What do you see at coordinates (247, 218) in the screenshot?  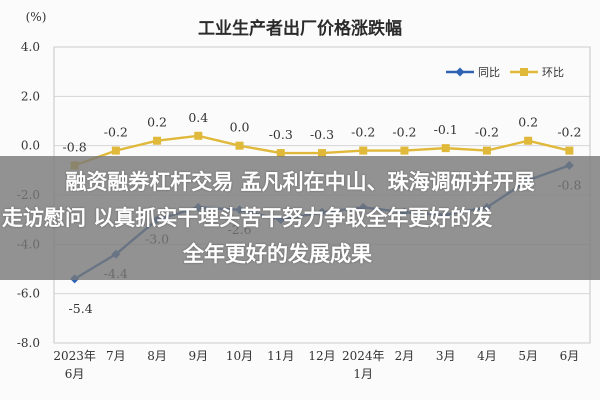 I see `banner-line-2: 走访慰问 以真抓实干埋头苦干努力争取全年更好的发` at bounding box center [247, 218].